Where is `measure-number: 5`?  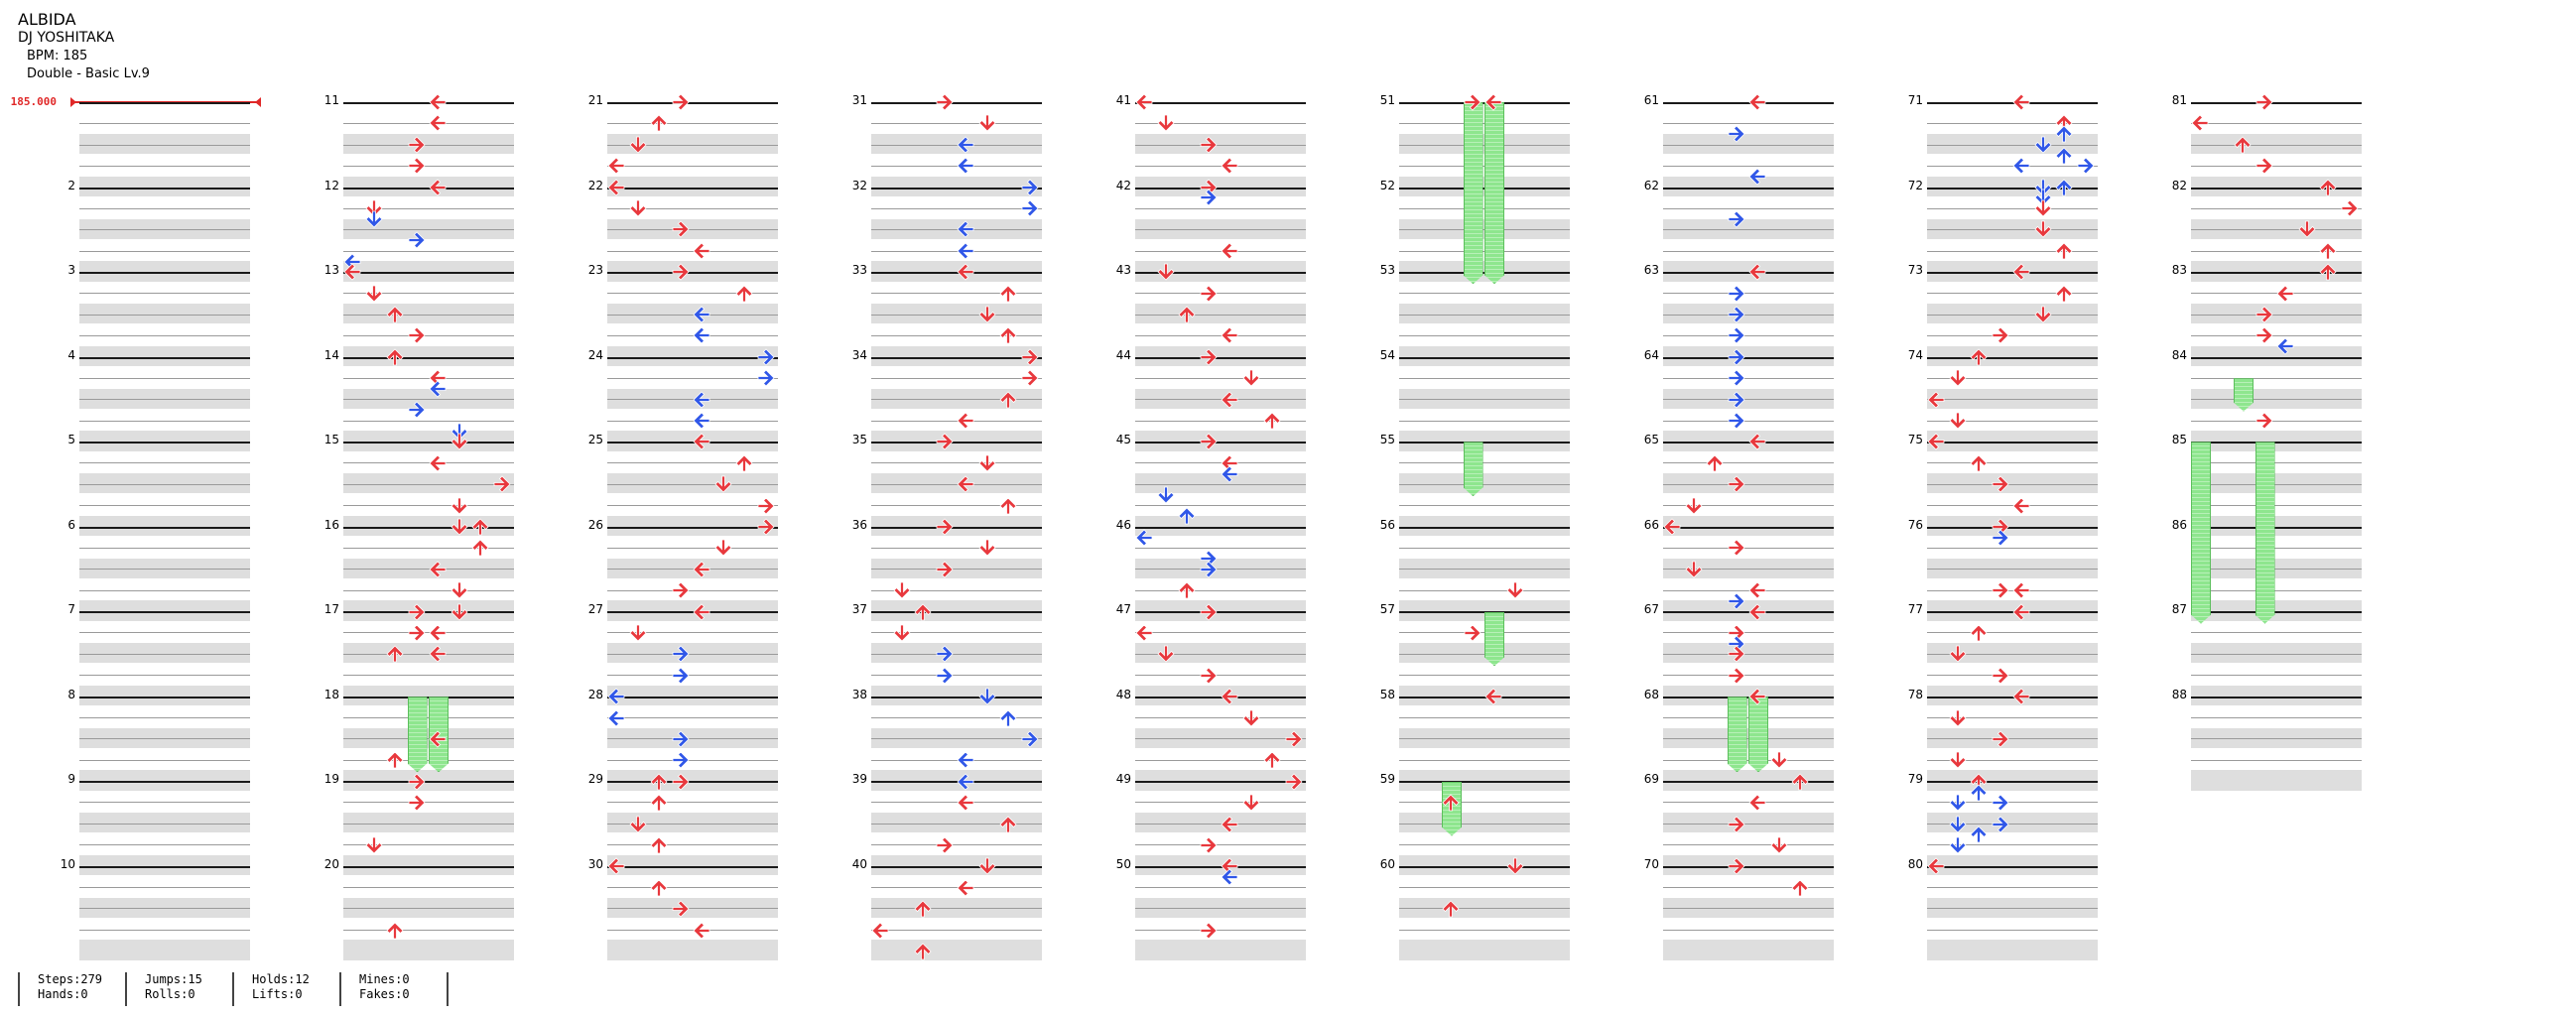
measure-number: 5 is located at coordinates (71, 439).